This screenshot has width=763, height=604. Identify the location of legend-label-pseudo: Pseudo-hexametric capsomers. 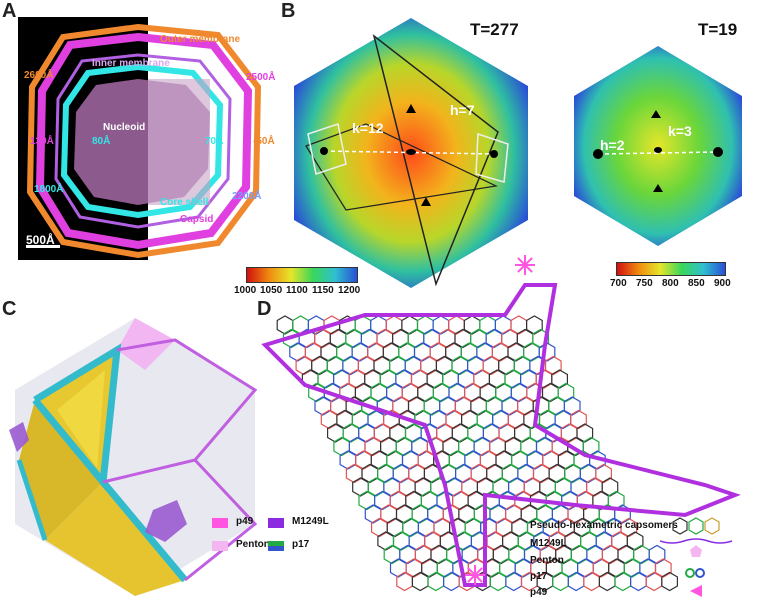
(604, 525).